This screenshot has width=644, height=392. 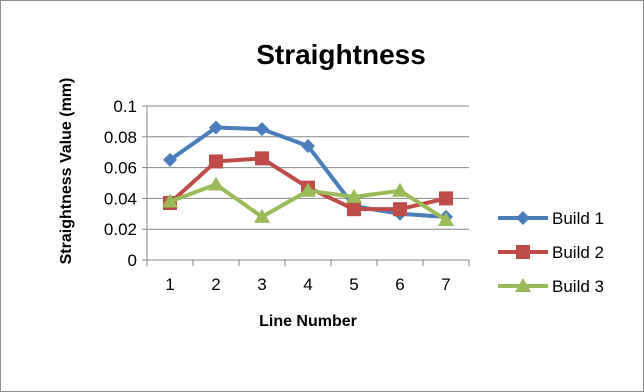 What do you see at coordinates (132, 260) in the screenshot?
I see `y-tick-label: 0` at bounding box center [132, 260].